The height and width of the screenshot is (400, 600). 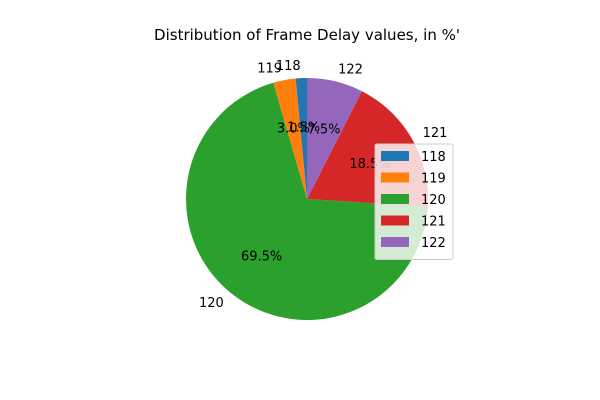 I want to click on legend: 118 119 120 121 122, so click(x=414, y=201).